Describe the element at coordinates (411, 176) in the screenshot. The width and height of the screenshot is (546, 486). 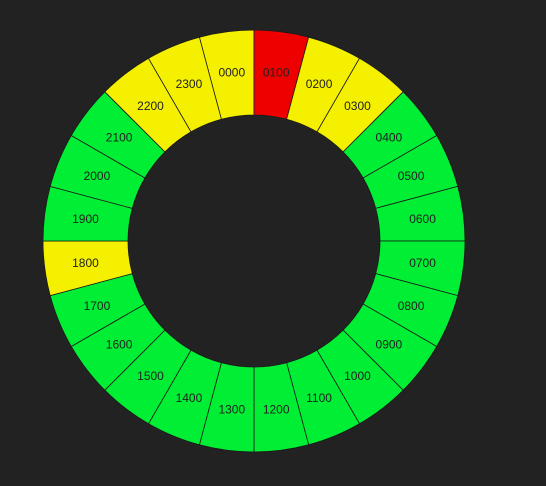
I see `hour-label: 0500` at that location.